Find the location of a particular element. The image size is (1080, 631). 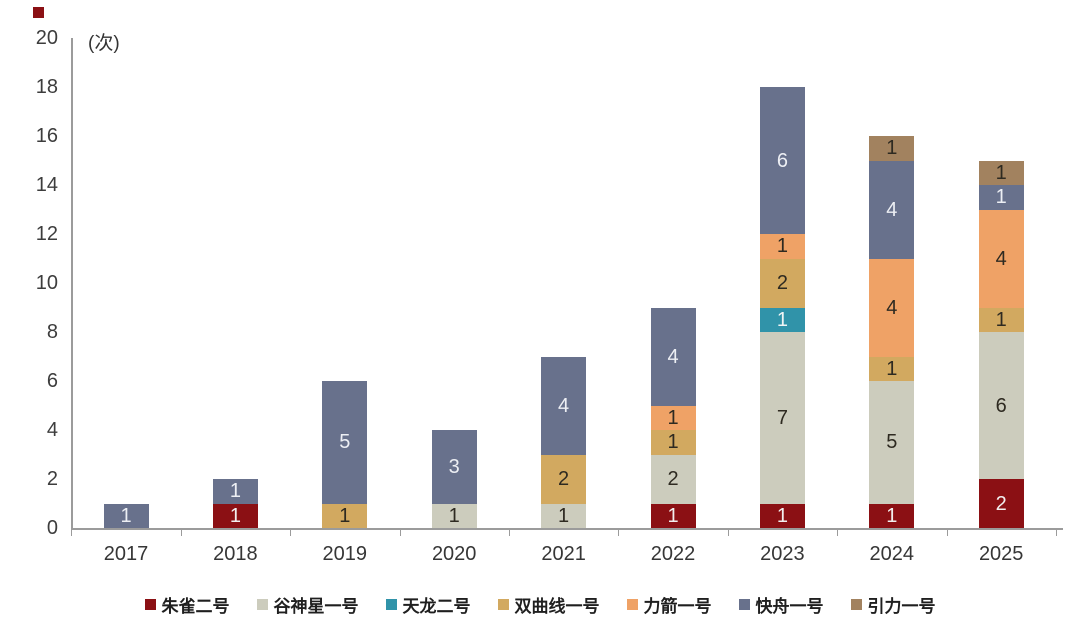

y-axis-tick-label: 2 is located at coordinates (52, 479).